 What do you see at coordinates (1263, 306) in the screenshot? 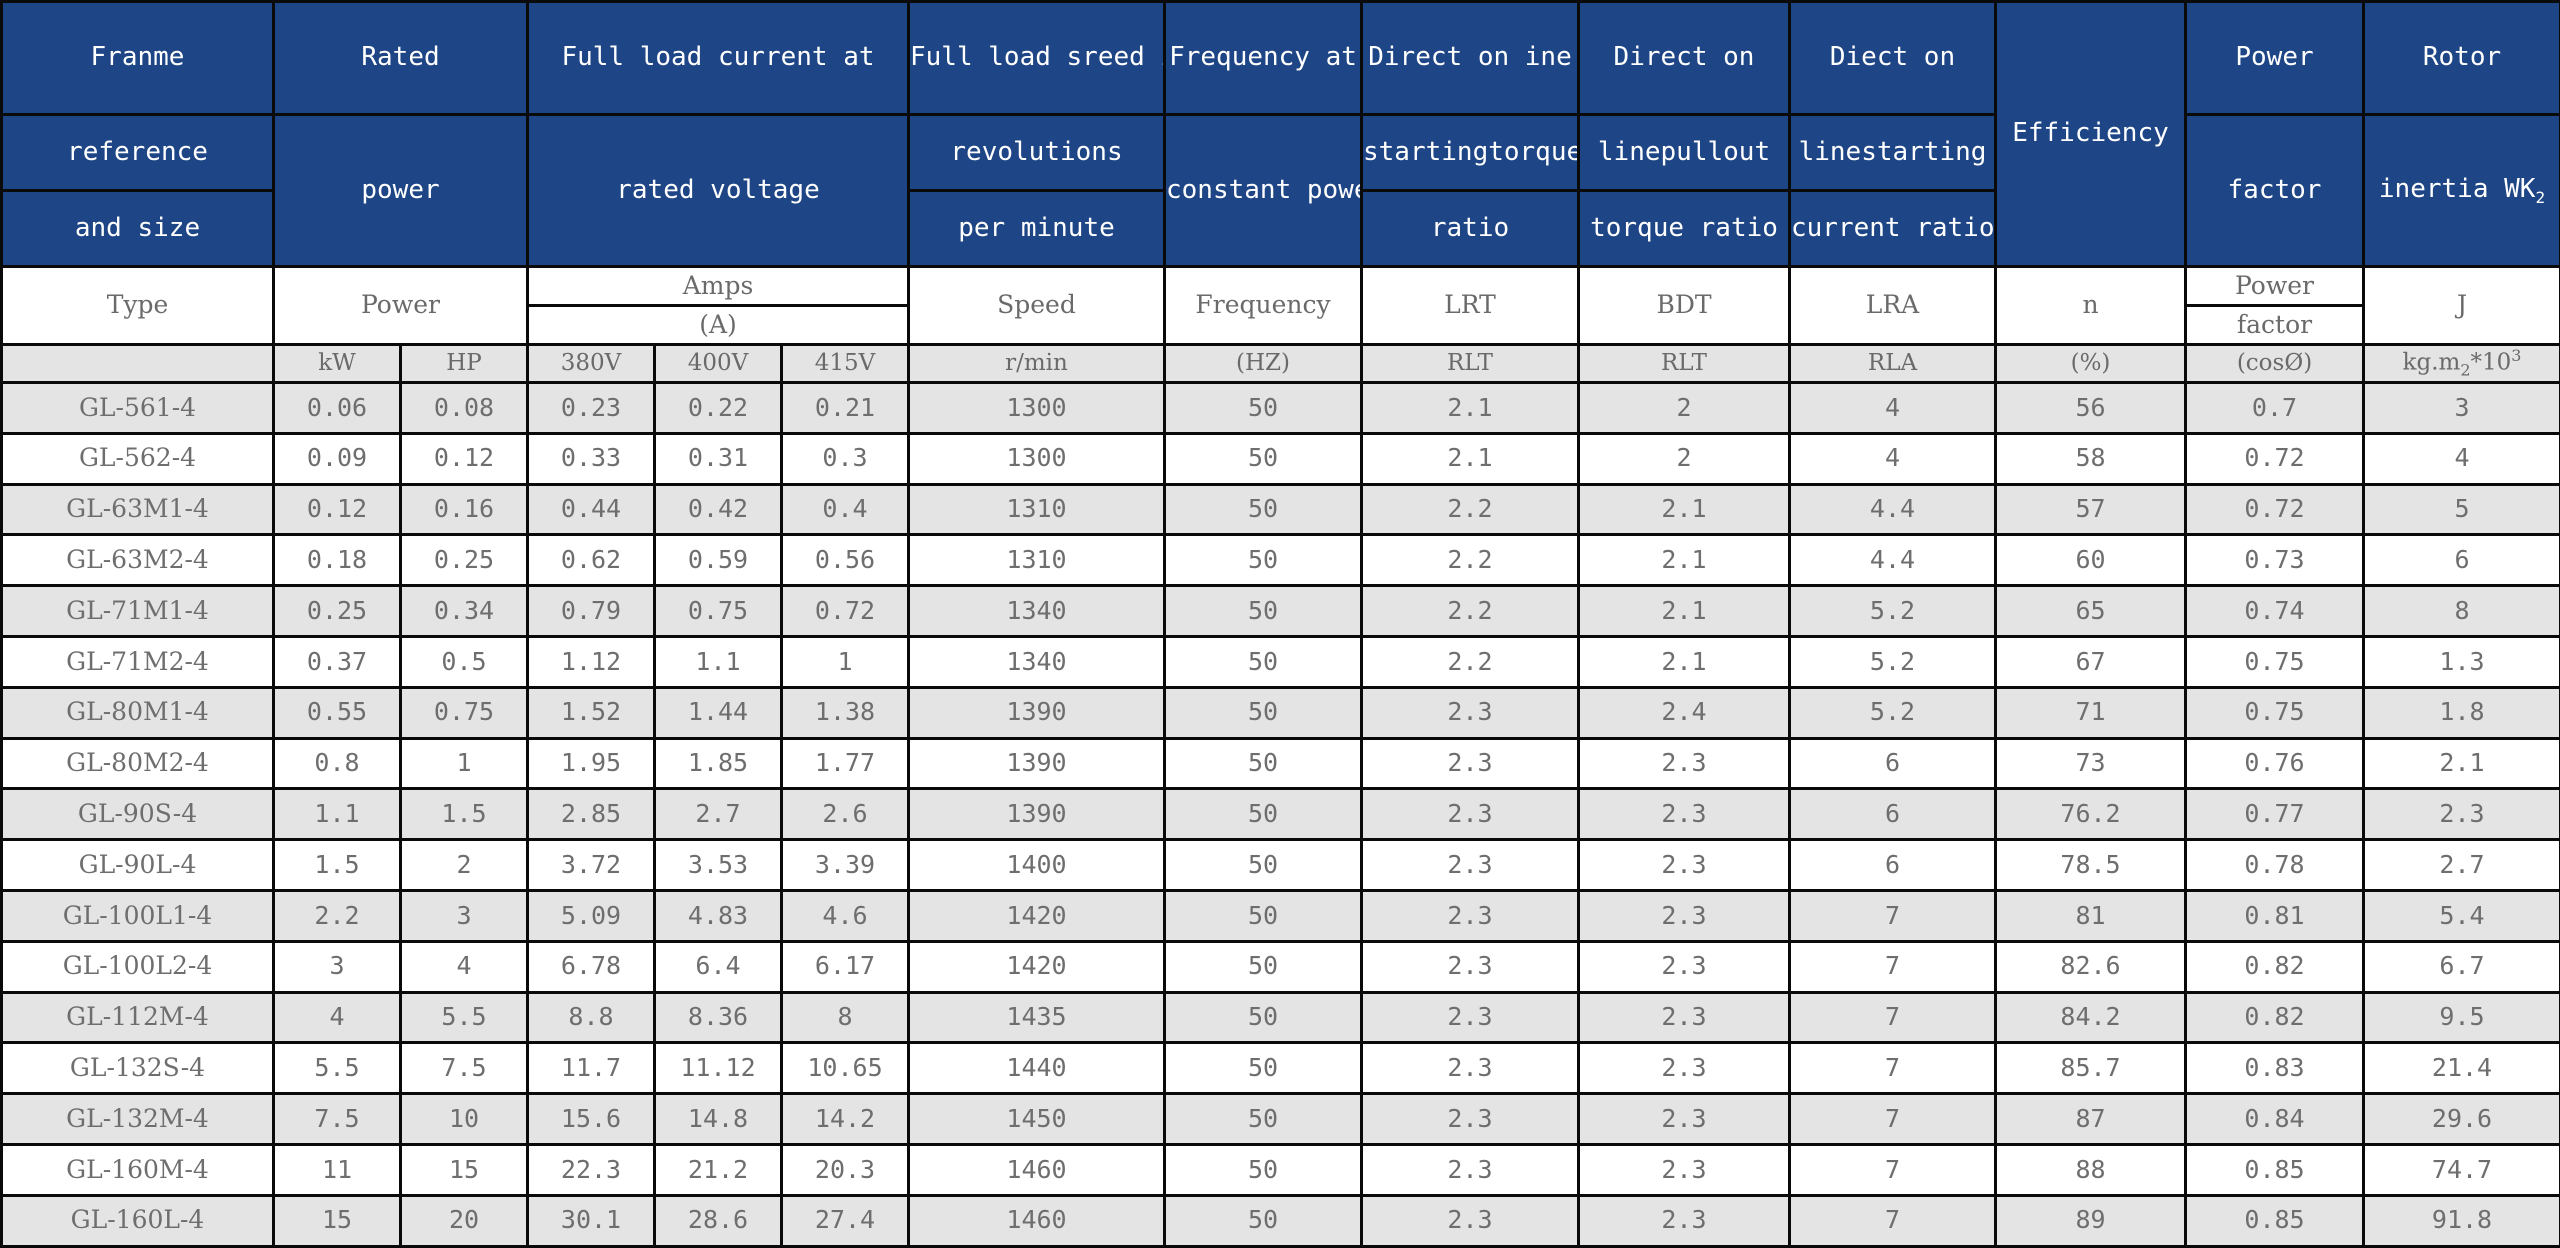
I see `sub-frequency: Frequency` at bounding box center [1263, 306].